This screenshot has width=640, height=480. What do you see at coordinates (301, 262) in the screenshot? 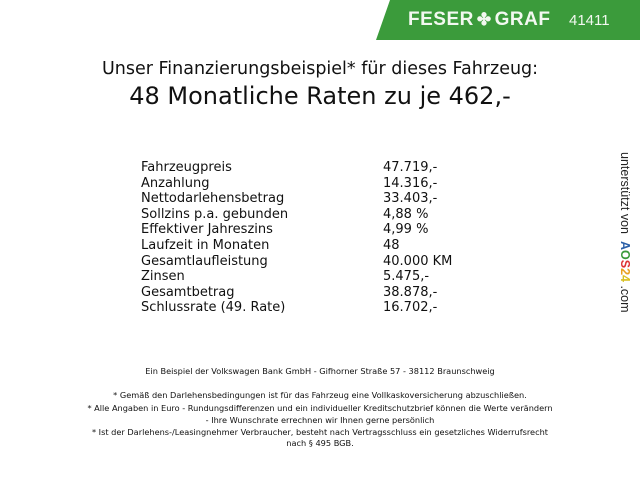
I see `table-row: Gesamtlaufleistung 40.000 KM` at bounding box center [301, 262].